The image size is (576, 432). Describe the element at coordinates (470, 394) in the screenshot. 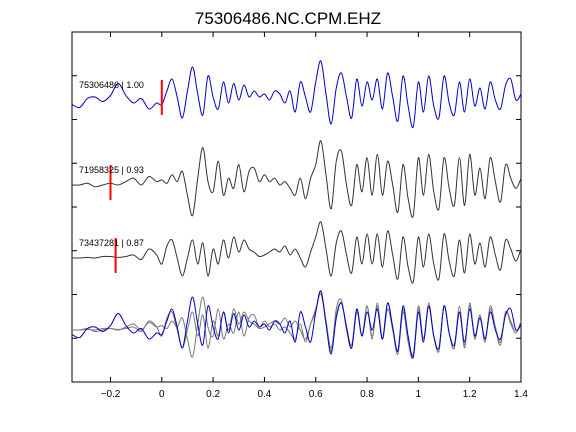

I see `x-tick-label: 1.2` at that location.